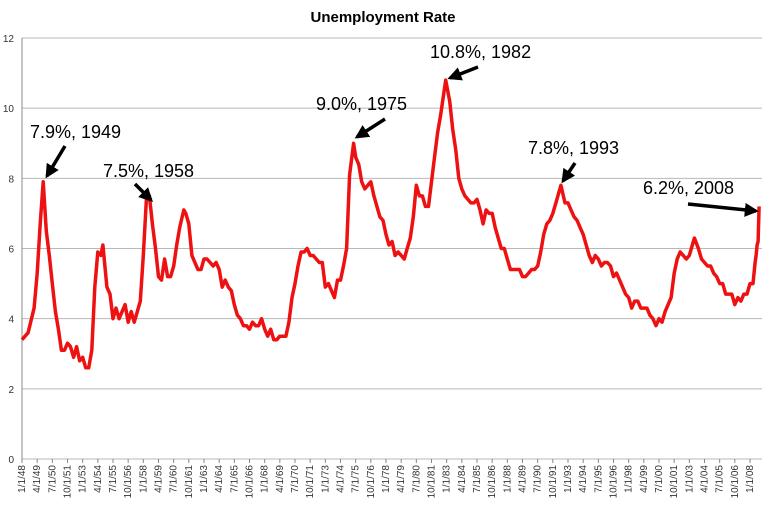 Image resolution: width=766 pixels, height=509 pixels. What do you see at coordinates (159, 479) in the screenshot?
I see `x-tick-label: 4/1/59` at bounding box center [159, 479].